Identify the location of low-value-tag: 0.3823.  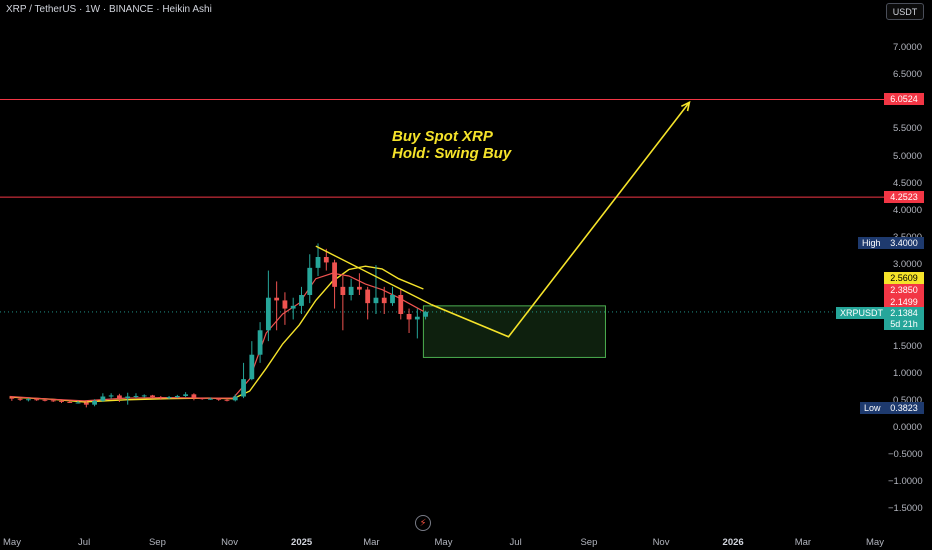
(904, 408).